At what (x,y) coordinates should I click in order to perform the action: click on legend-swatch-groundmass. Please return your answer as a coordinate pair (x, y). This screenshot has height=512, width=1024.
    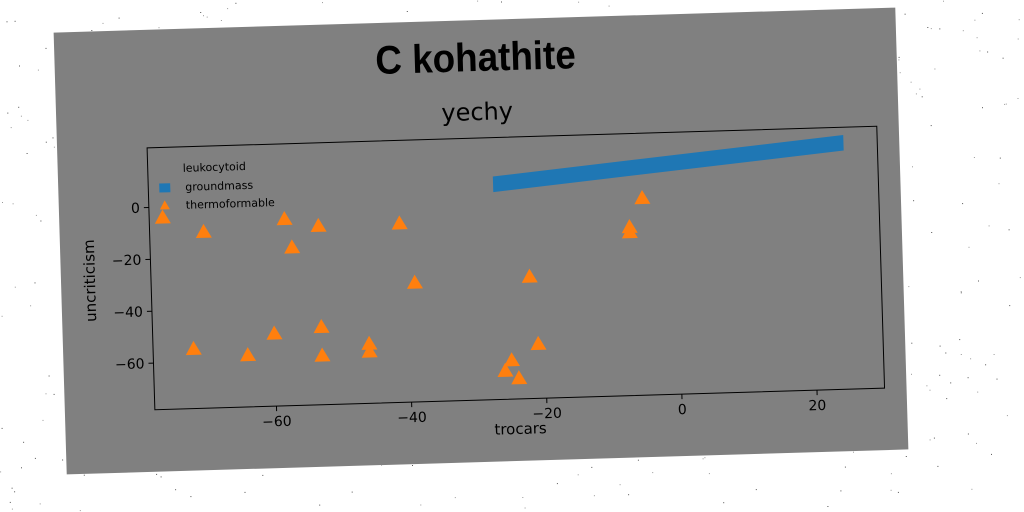
    Looking at the image, I should click on (165, 188).